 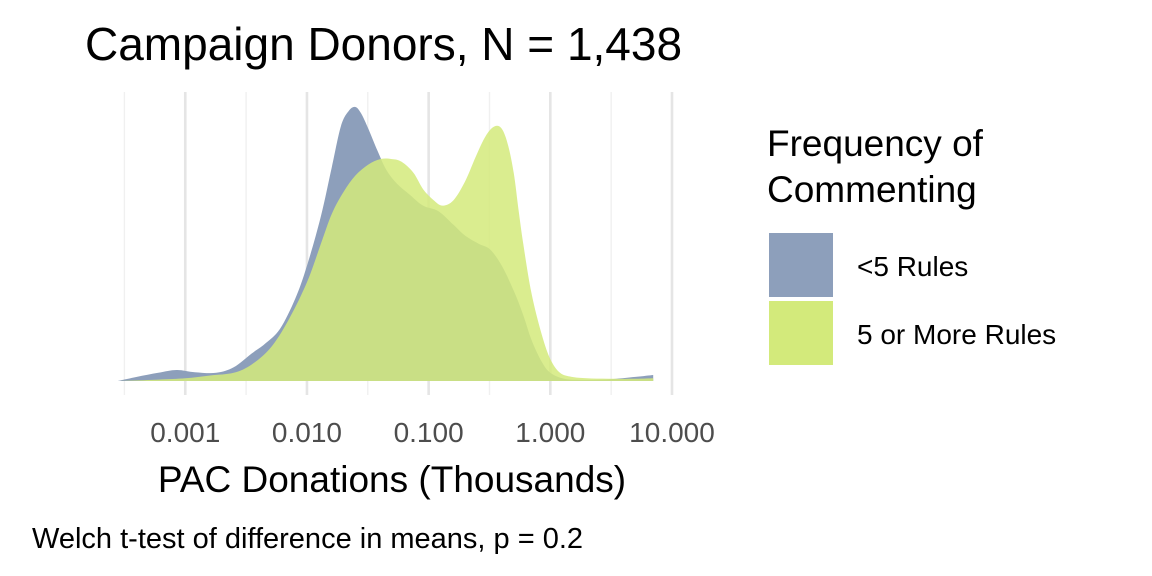 I want to click on x-tick-label: 10.000, so click(x=672, y=432).